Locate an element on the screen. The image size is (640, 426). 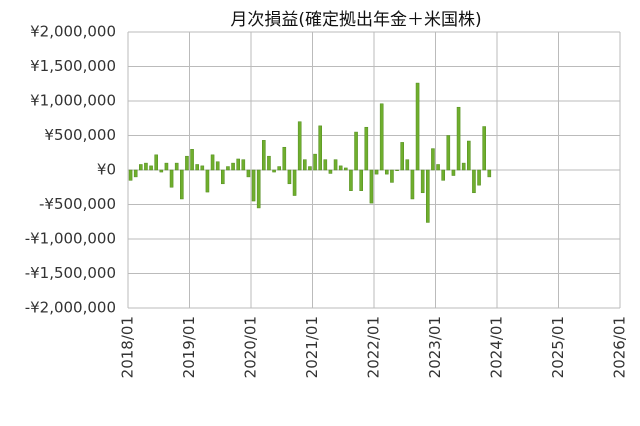
chart-title: 月次損益(確定拠出年金＋米国株) is located at coordinates (355, 20).